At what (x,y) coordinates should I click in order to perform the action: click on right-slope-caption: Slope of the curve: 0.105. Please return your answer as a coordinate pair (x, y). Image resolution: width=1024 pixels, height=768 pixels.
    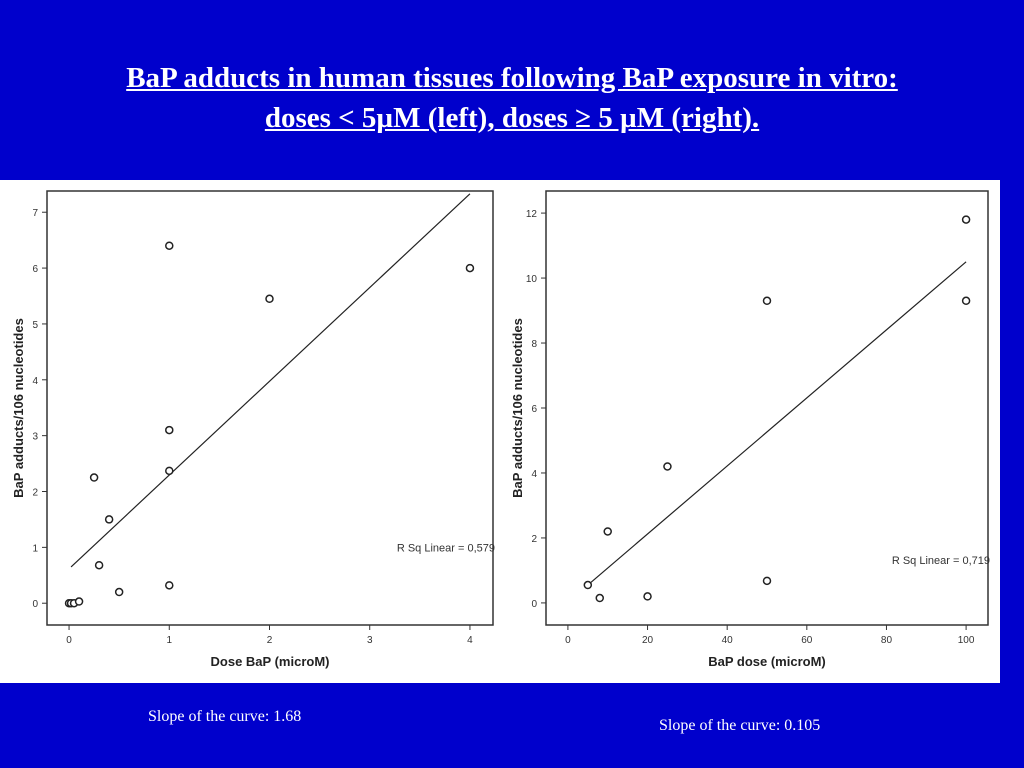
    Looking at the image, I should click on (740, 725).